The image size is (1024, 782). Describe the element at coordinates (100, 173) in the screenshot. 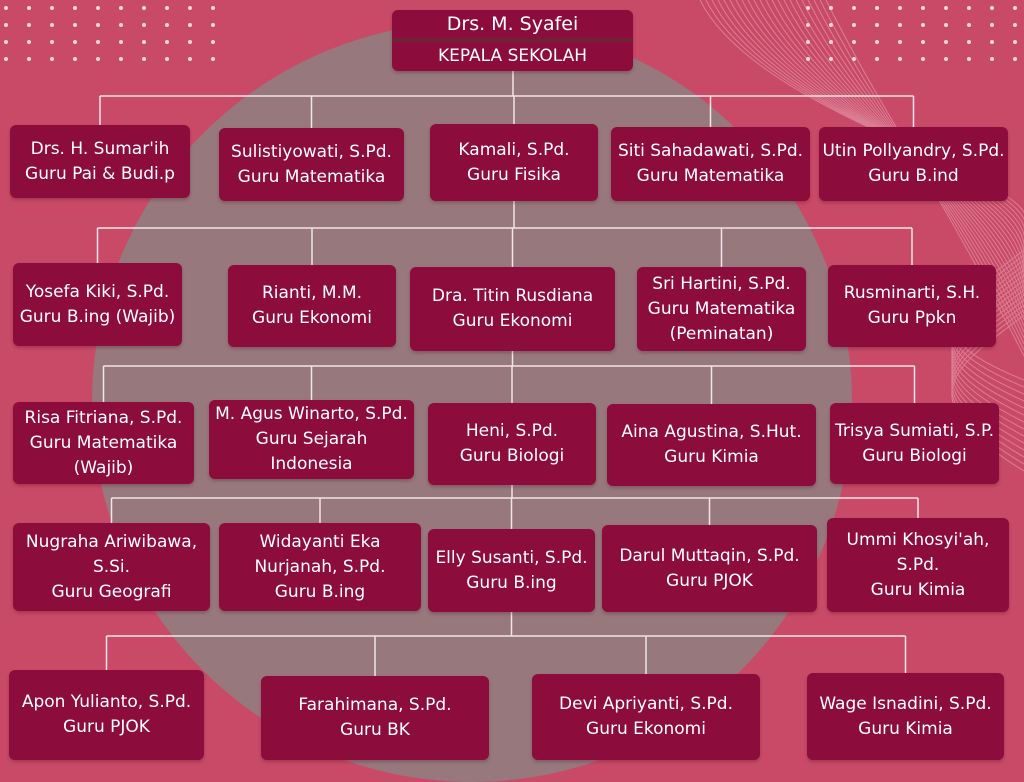

I see `teacher-role: Guru Pai & Budi.p` at that location.